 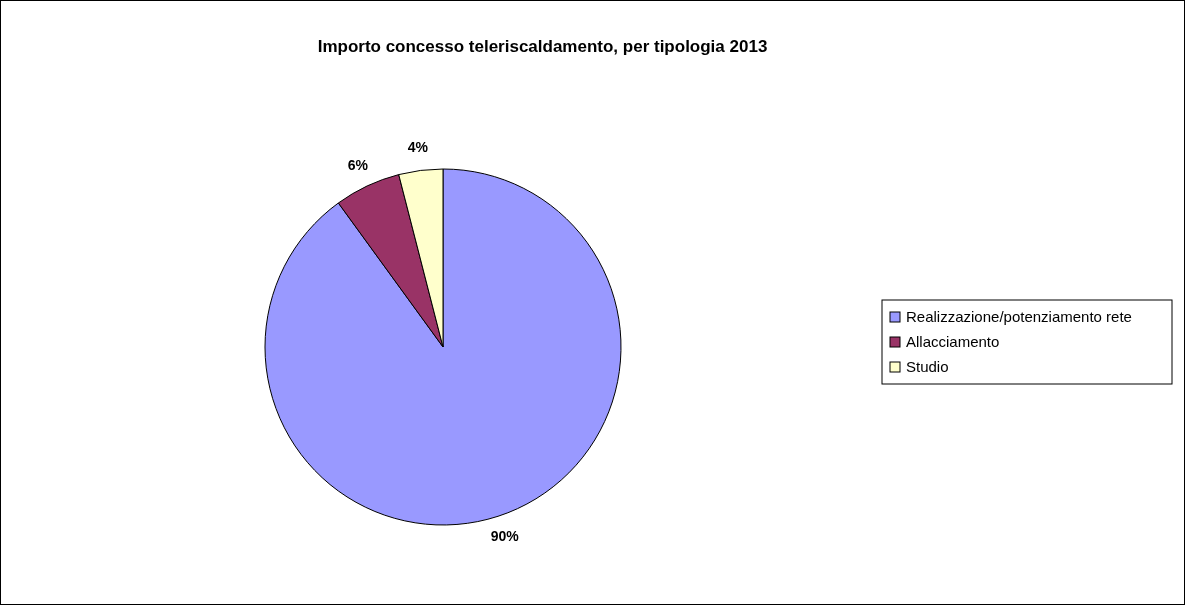 What do you see at coordinates (418, 147) in the screenshot?
I see `data-label: 4%` at bounding box center [418, 147].